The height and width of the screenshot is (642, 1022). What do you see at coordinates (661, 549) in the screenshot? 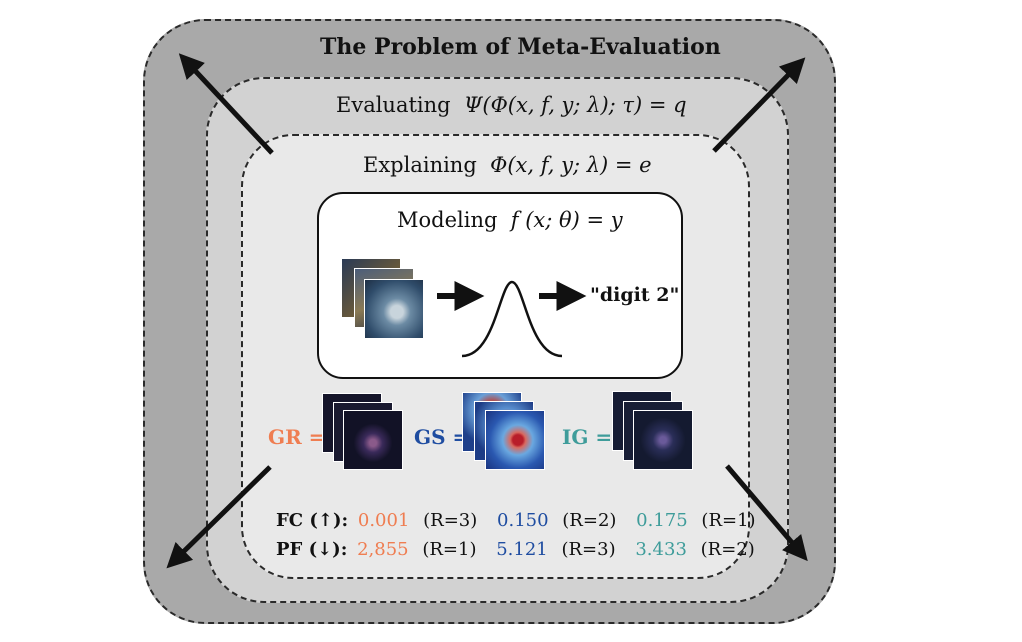
I see `metric-value: 3.433` at bounding box center [661, 549].